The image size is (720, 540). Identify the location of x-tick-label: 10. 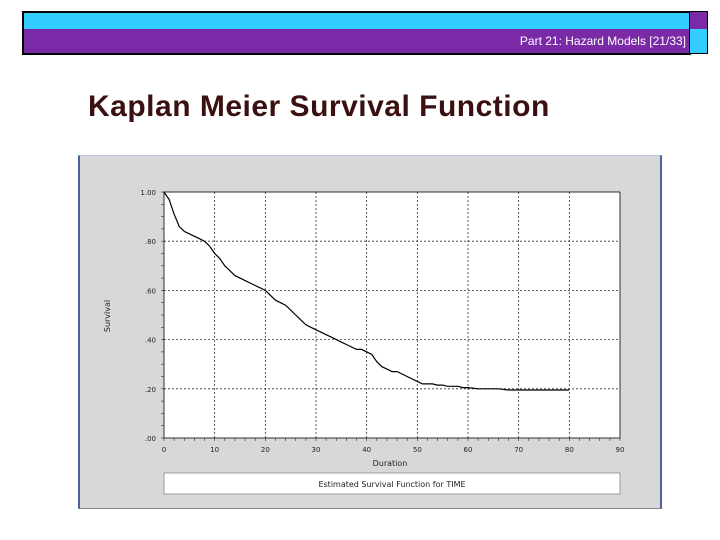
(214, 450).